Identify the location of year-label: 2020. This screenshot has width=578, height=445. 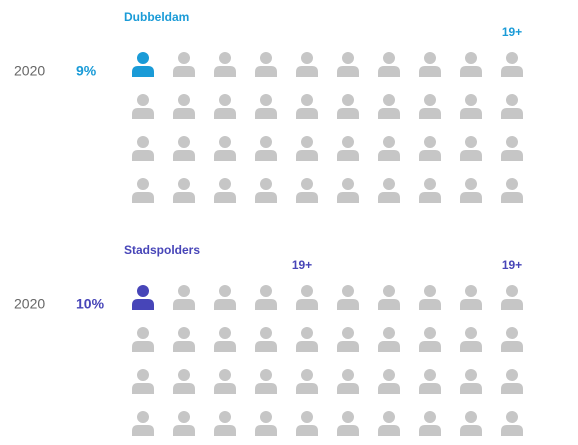
(29, 71).